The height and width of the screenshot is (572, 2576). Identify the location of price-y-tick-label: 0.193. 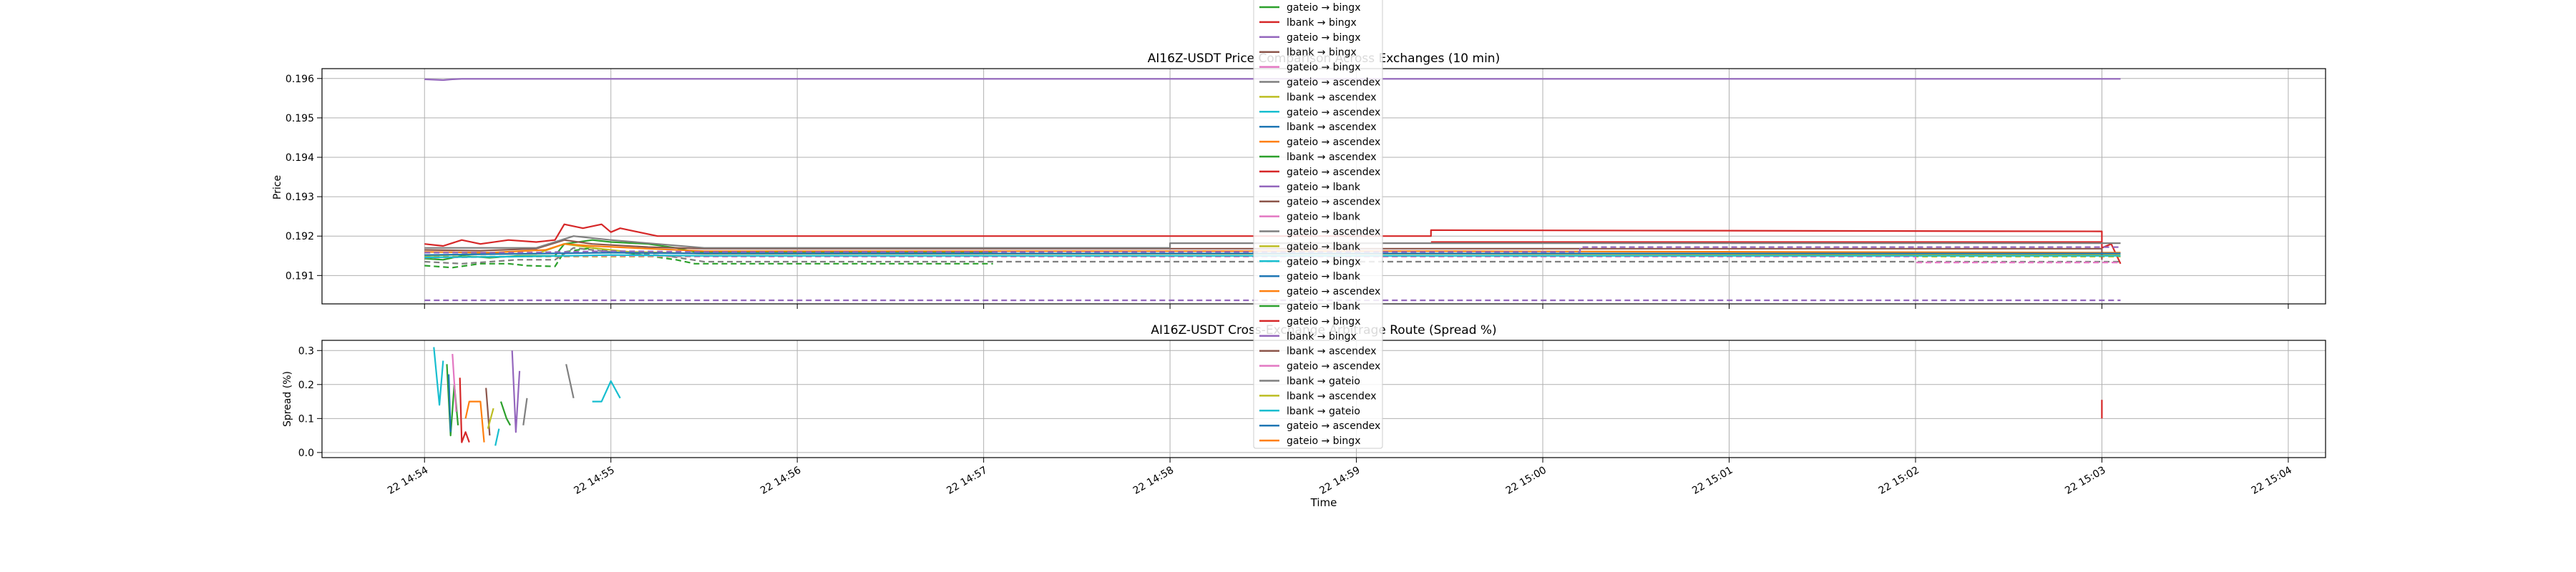
(300, 197).